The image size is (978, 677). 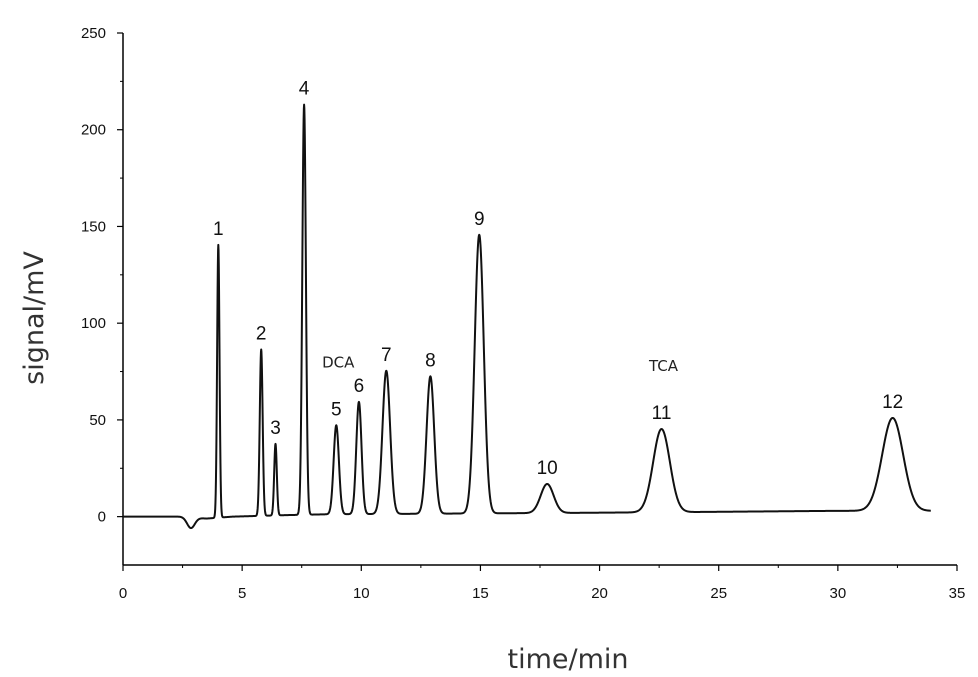 What do you see at coordinates (218, 229) in the screenshot?
I see `peak-label: 1` at bounding box center [218, 229].